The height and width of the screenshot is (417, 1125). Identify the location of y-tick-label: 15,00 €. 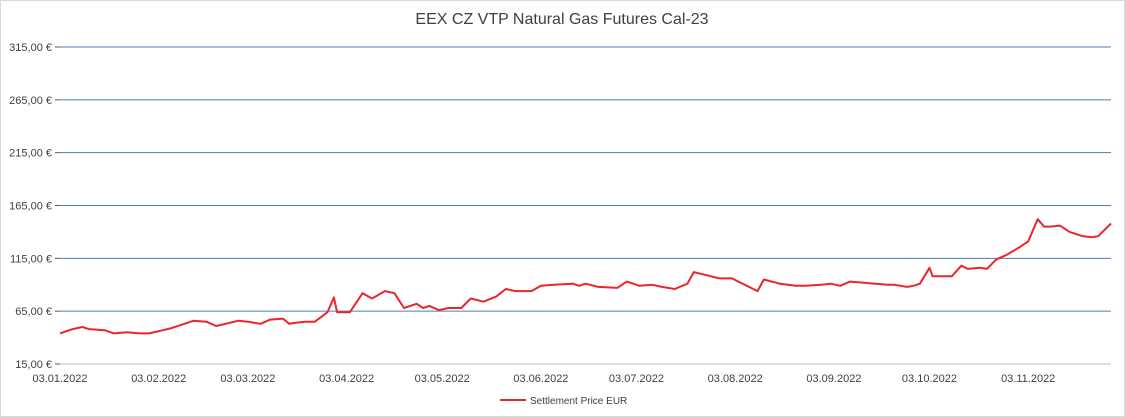
(33, 365).